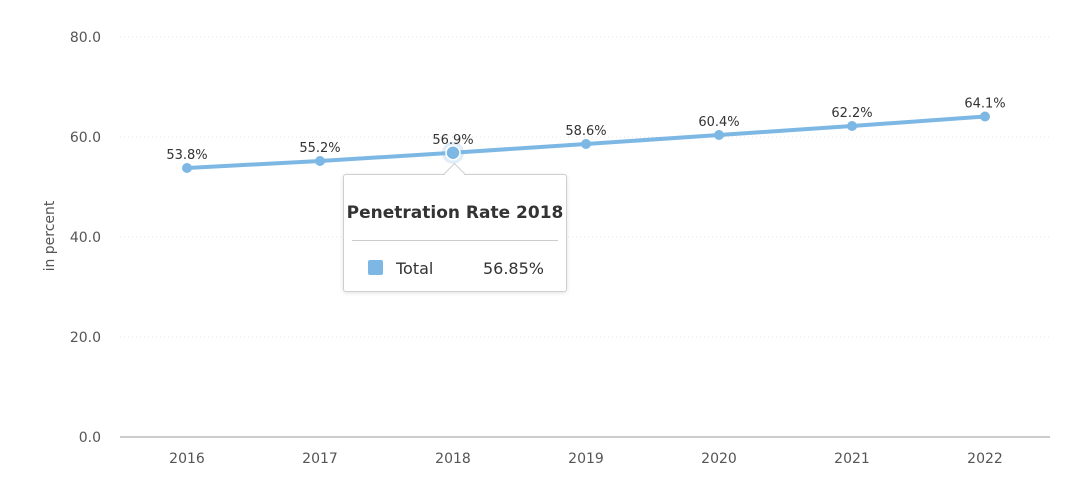 The width and height of the screenshot is (1080, 480). What do you see at coordinates (90, 438) in the screenshot?
I see `y-tick-label: 0.0` at bounding box center [90, 438].